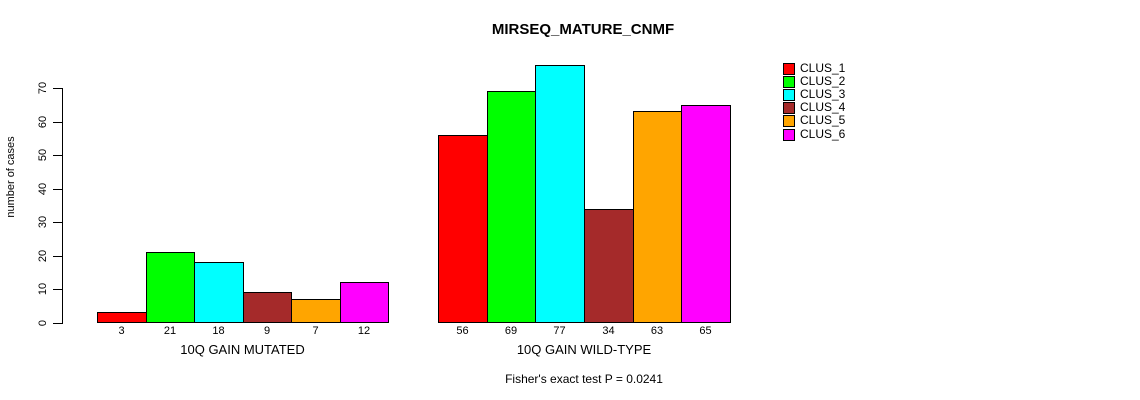 This screenshot has width=1140, height=400. Describe the element at coordinates (823, 107) in the screenshot. I see `legend-label: CLUS_4` at that location.